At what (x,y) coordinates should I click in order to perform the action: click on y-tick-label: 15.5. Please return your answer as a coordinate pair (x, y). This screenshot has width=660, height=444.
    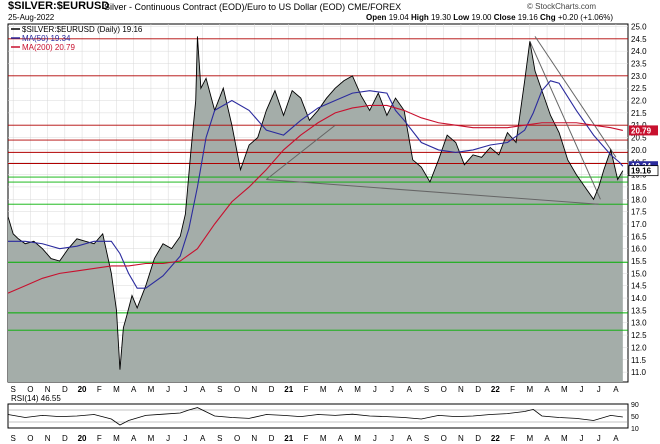
    Looking at the image, I should click on (639, 261).